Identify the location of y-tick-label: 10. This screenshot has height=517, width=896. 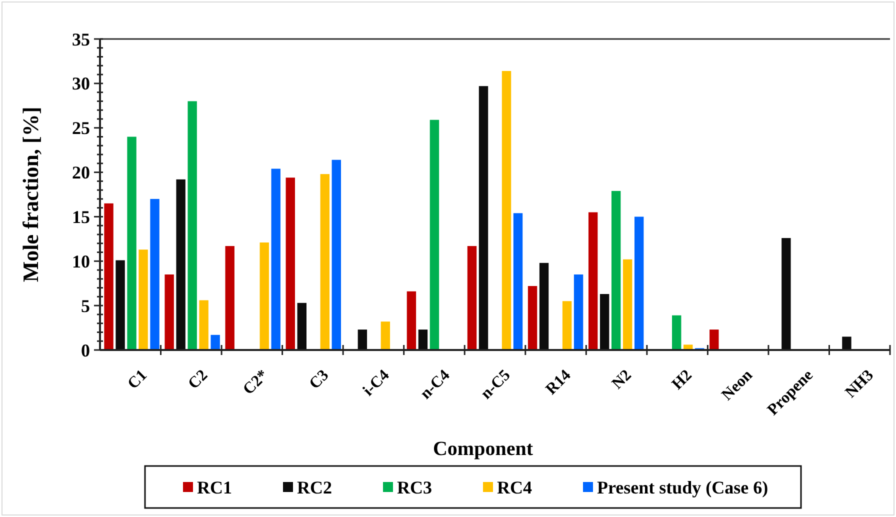
(81, 261).